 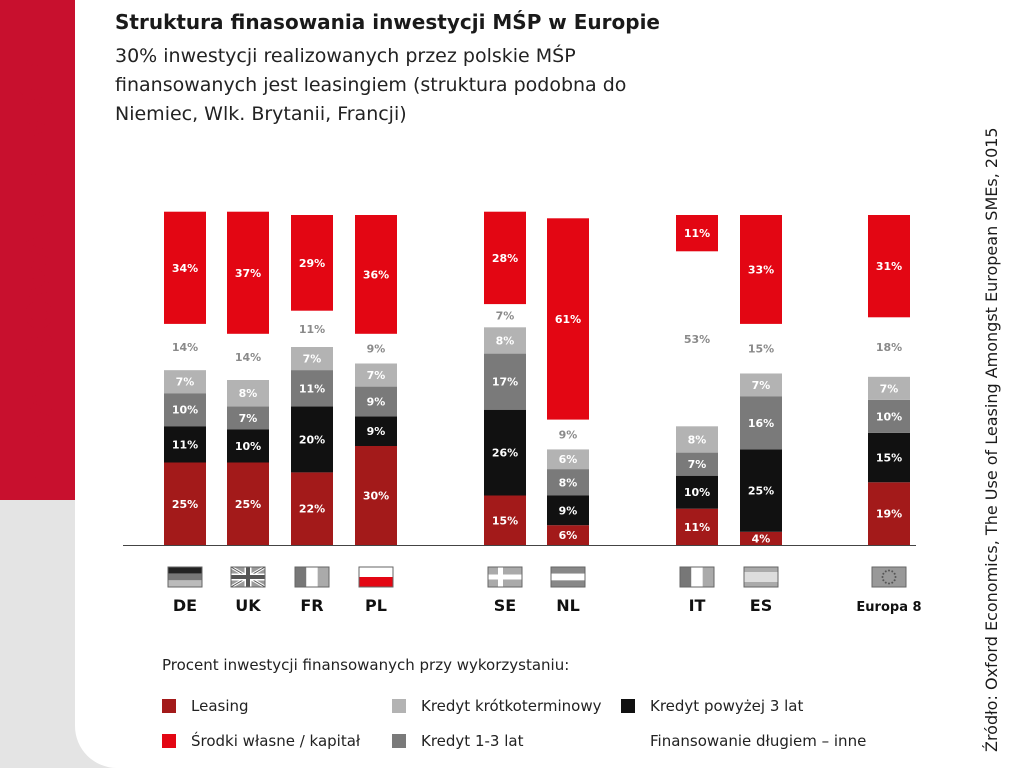 I want to click on data-label: 28%, so click(x=505, y=258).